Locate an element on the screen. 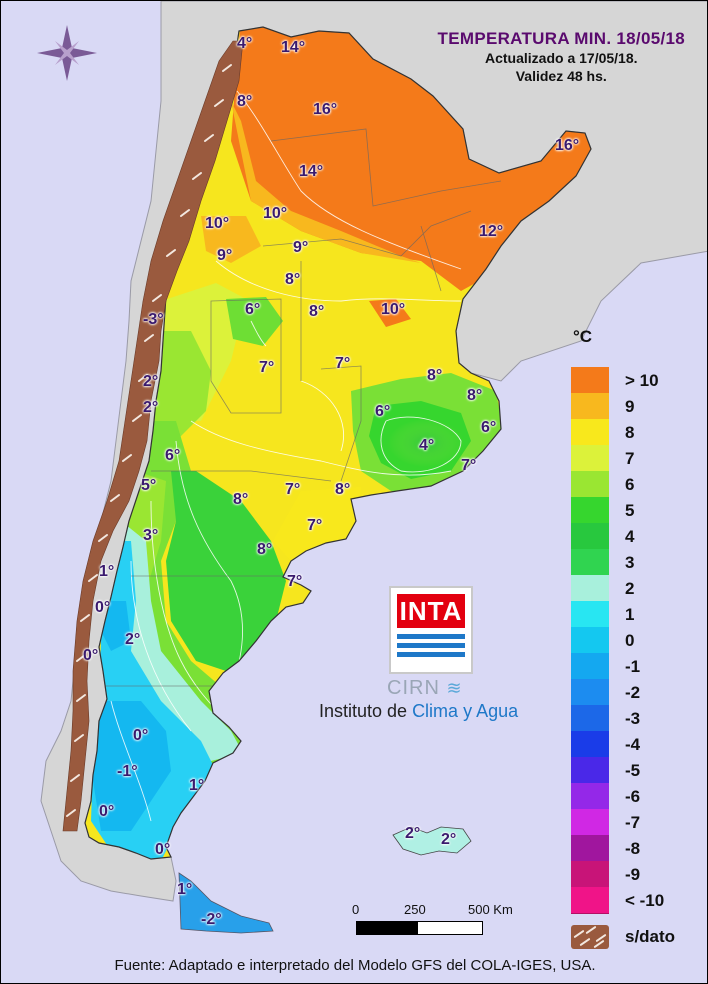  wave-icon: ≋ is located at coordinates (454, 688).